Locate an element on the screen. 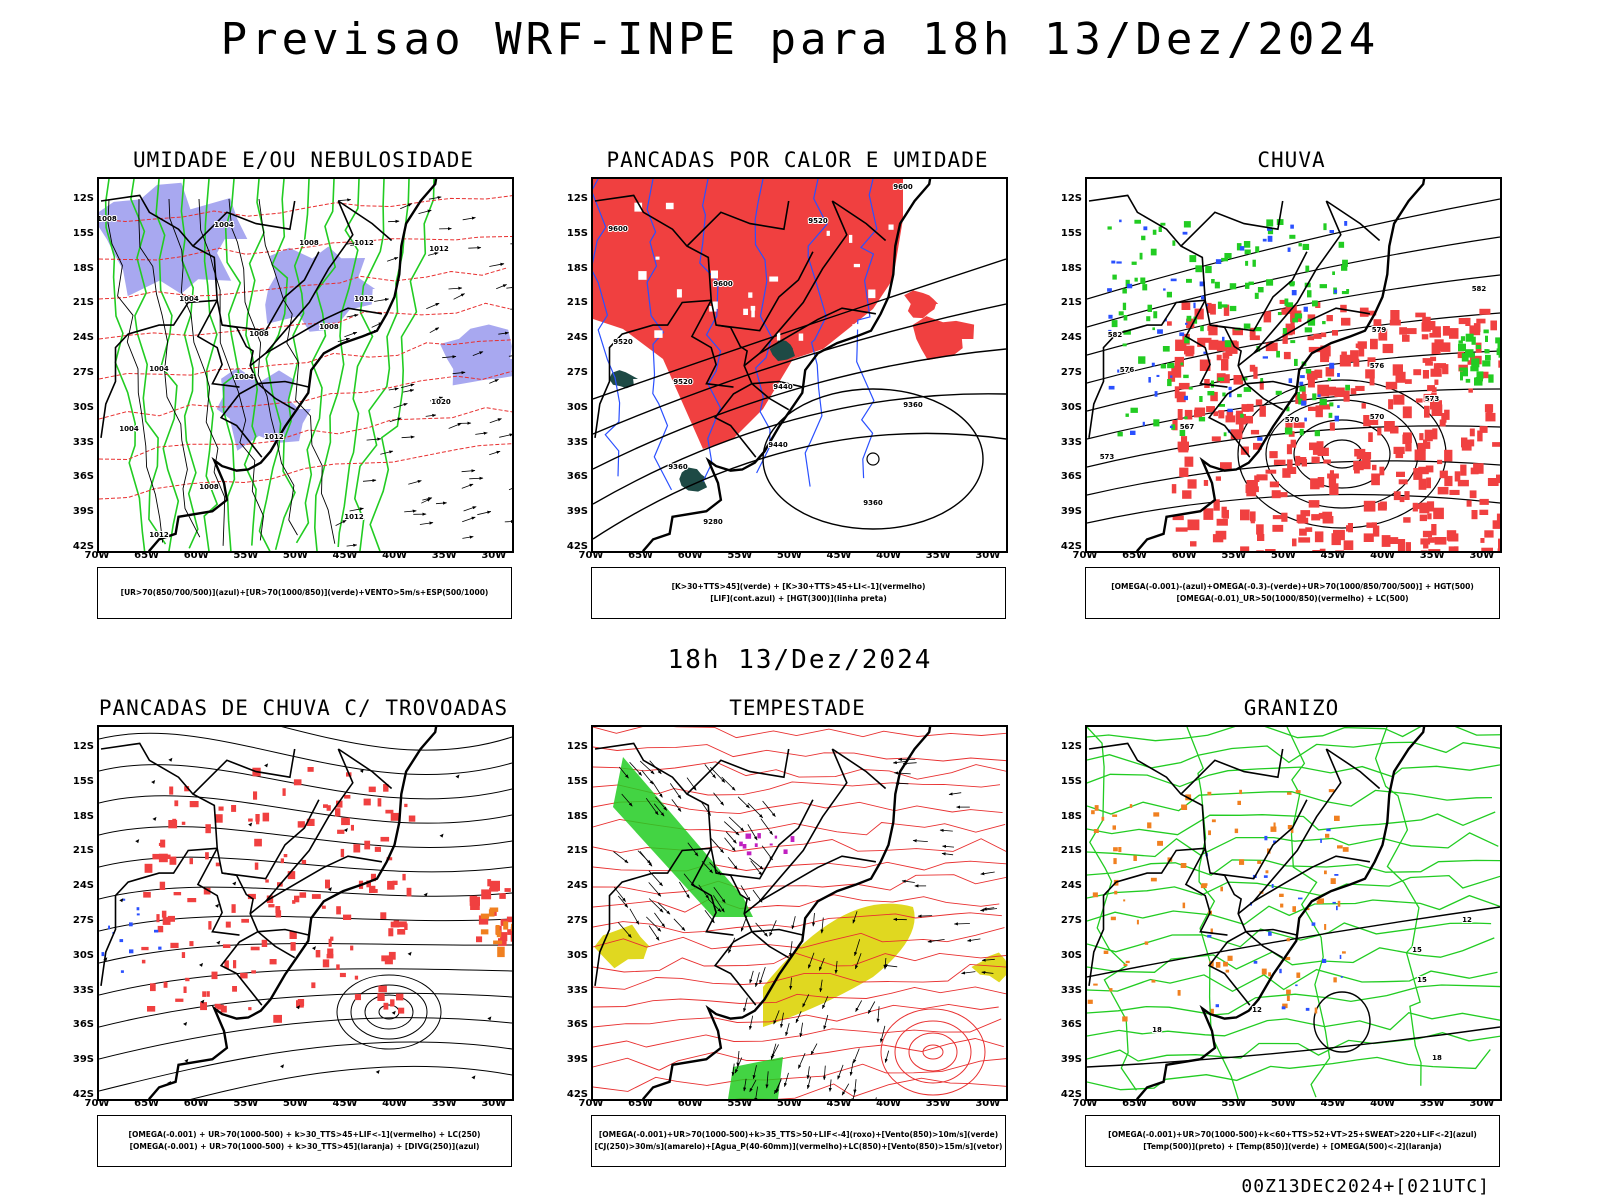 The width and height of the screenshot is (1600, 1200). contour-label: 9360 is located at coordinates (678, 467).